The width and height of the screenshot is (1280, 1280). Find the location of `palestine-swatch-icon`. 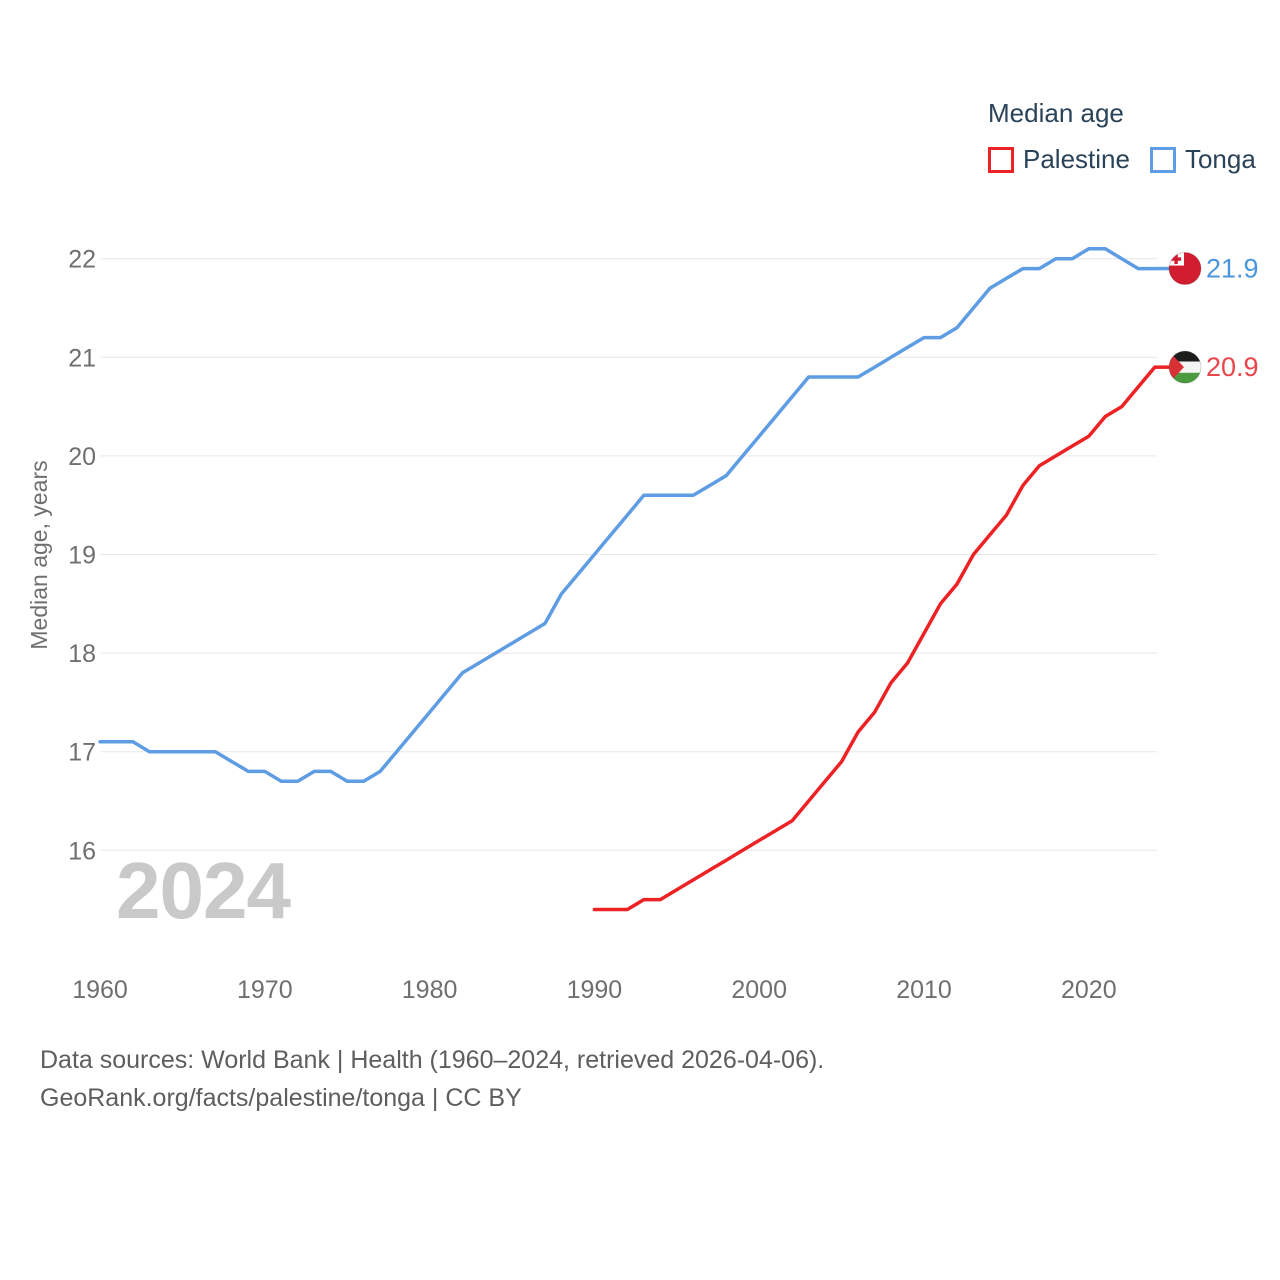

palestine-swatch-icon is located at coordinates (1001, 159).